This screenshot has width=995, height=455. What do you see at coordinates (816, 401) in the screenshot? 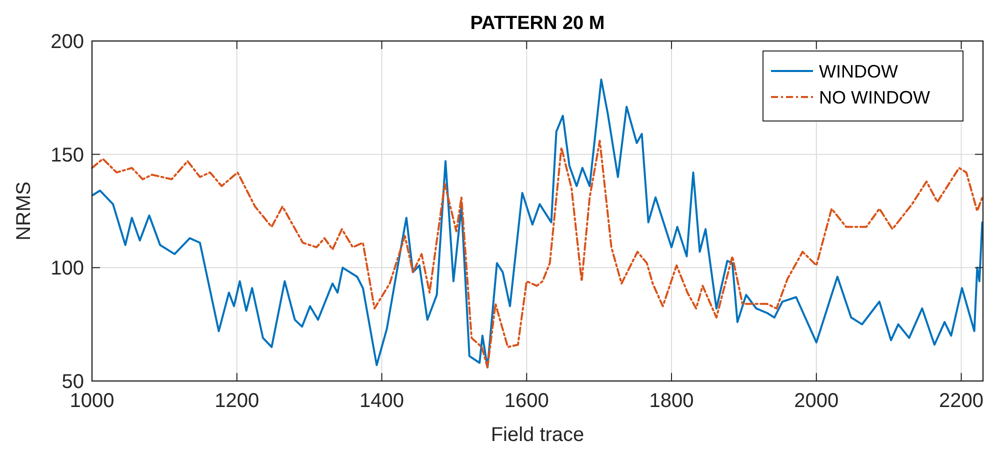
I see `x-tick-label: 2000` at bounding box center [816, 401].